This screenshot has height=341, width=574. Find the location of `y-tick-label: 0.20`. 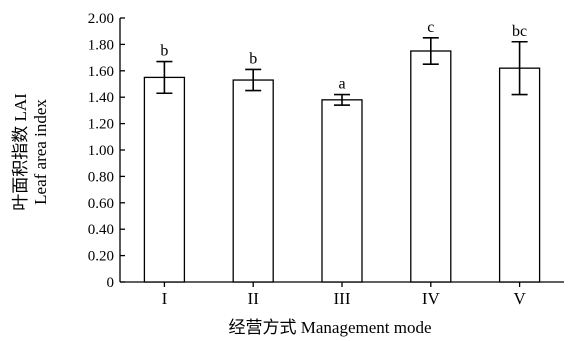

y-tick-label: 0.20 is located at coordinates (101, 257).